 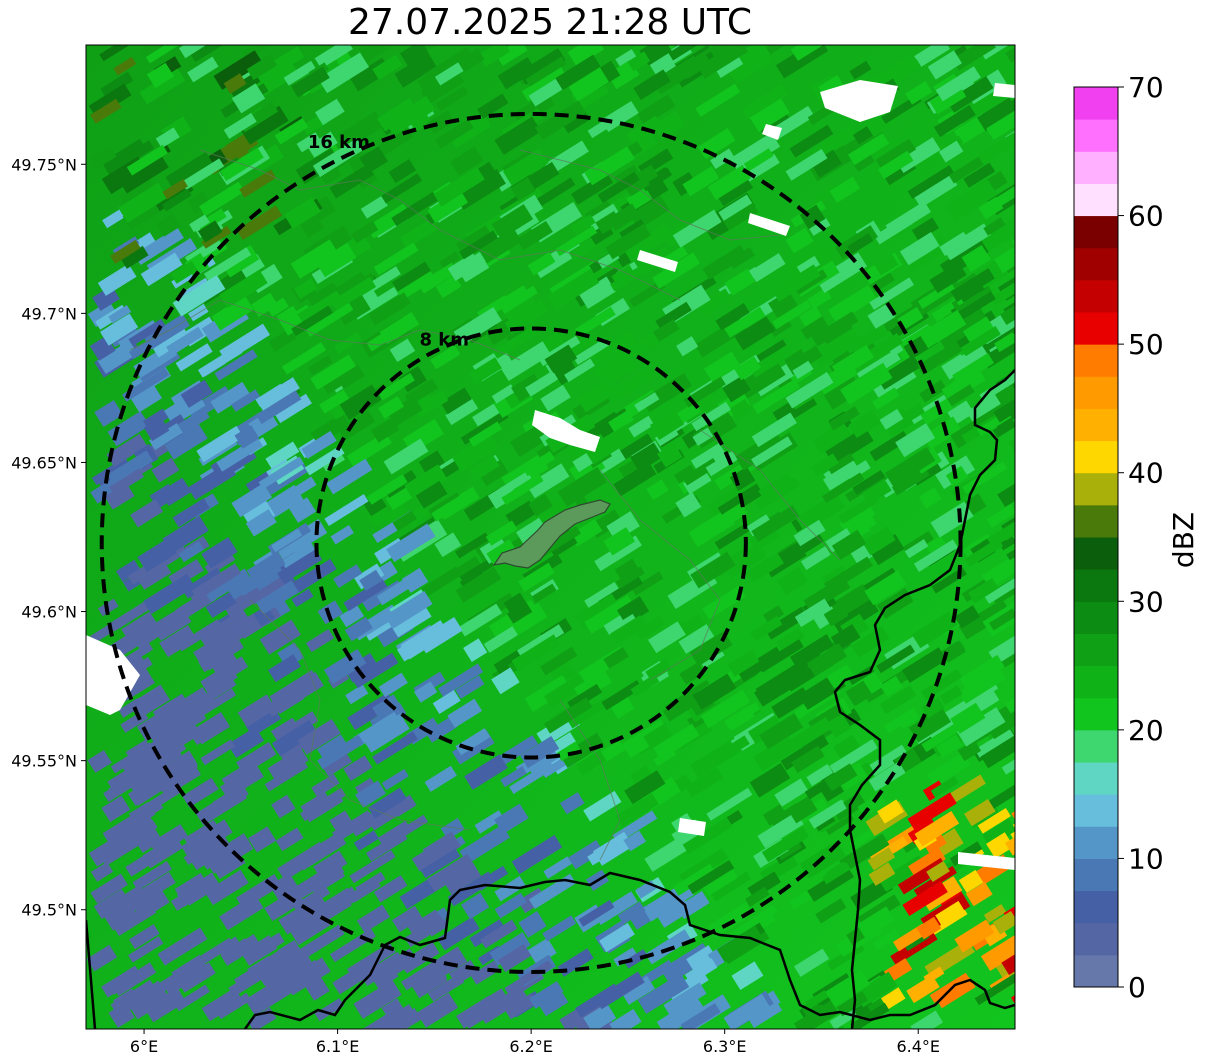 What do you see at coordinates (339, 142) in the screenshot?
I see `range-ring-label: 16 km` at bounding box center [339, 142].